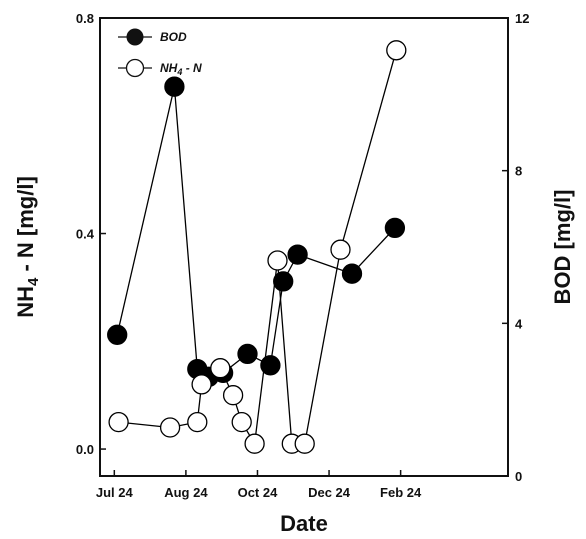  I want to click on x-axis-ticks: Jul 24 Aug 24 Oct 24 Dec 24 Feb 24, so click(259, 485).